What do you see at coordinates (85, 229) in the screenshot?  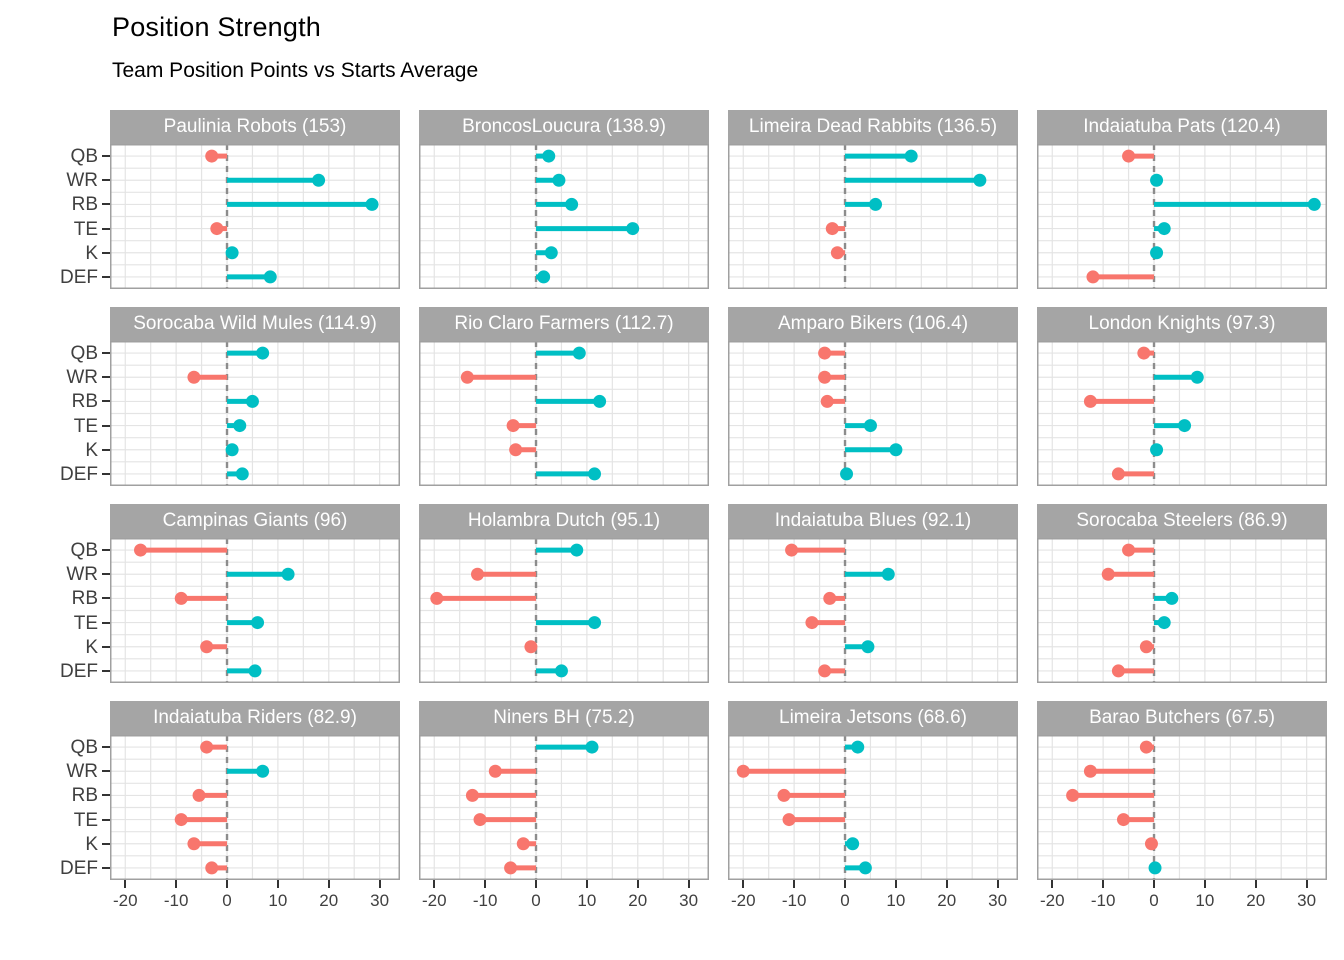 I see `y-axis-label-te: TE` at bounding box center [85, 229].